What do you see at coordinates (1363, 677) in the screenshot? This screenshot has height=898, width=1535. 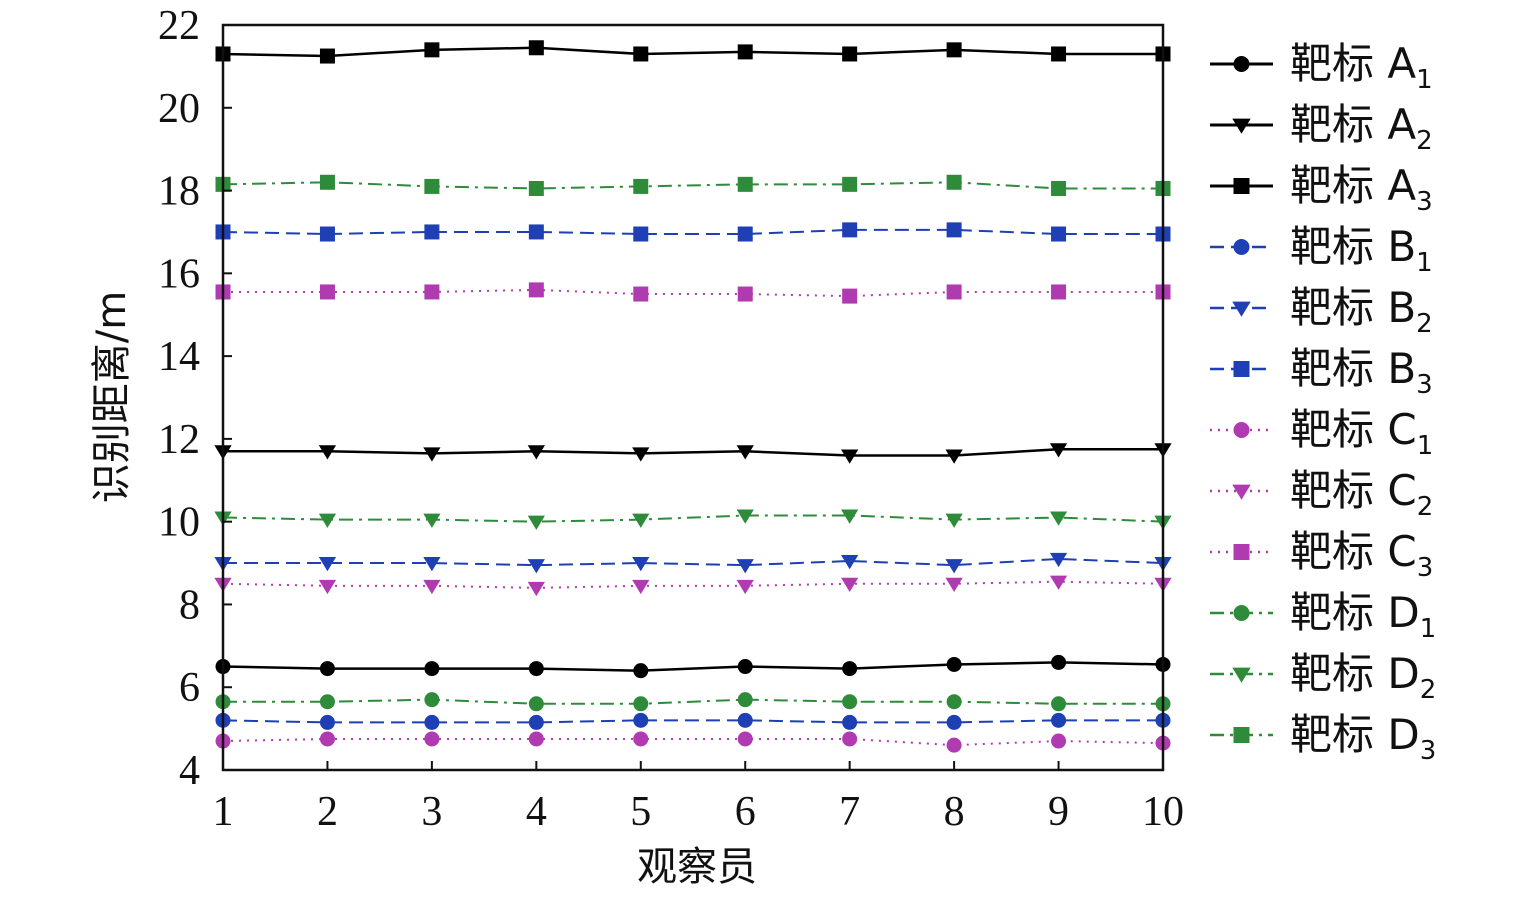 I see `legend-label: 靶标 D2` at bounding box center [1363, 677].